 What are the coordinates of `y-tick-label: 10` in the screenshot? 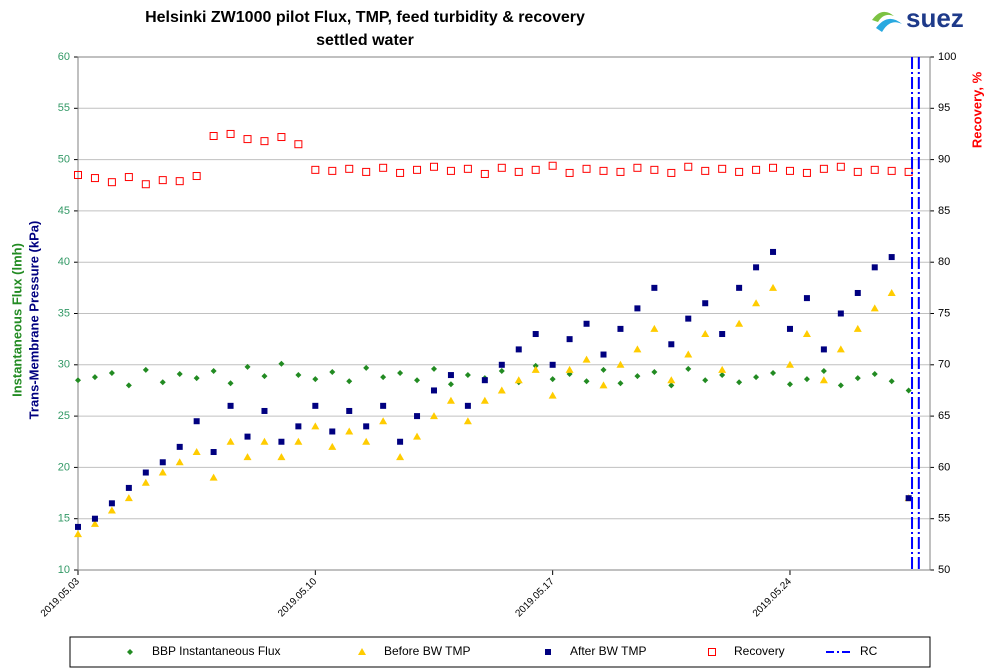 It's located at (64, 570).